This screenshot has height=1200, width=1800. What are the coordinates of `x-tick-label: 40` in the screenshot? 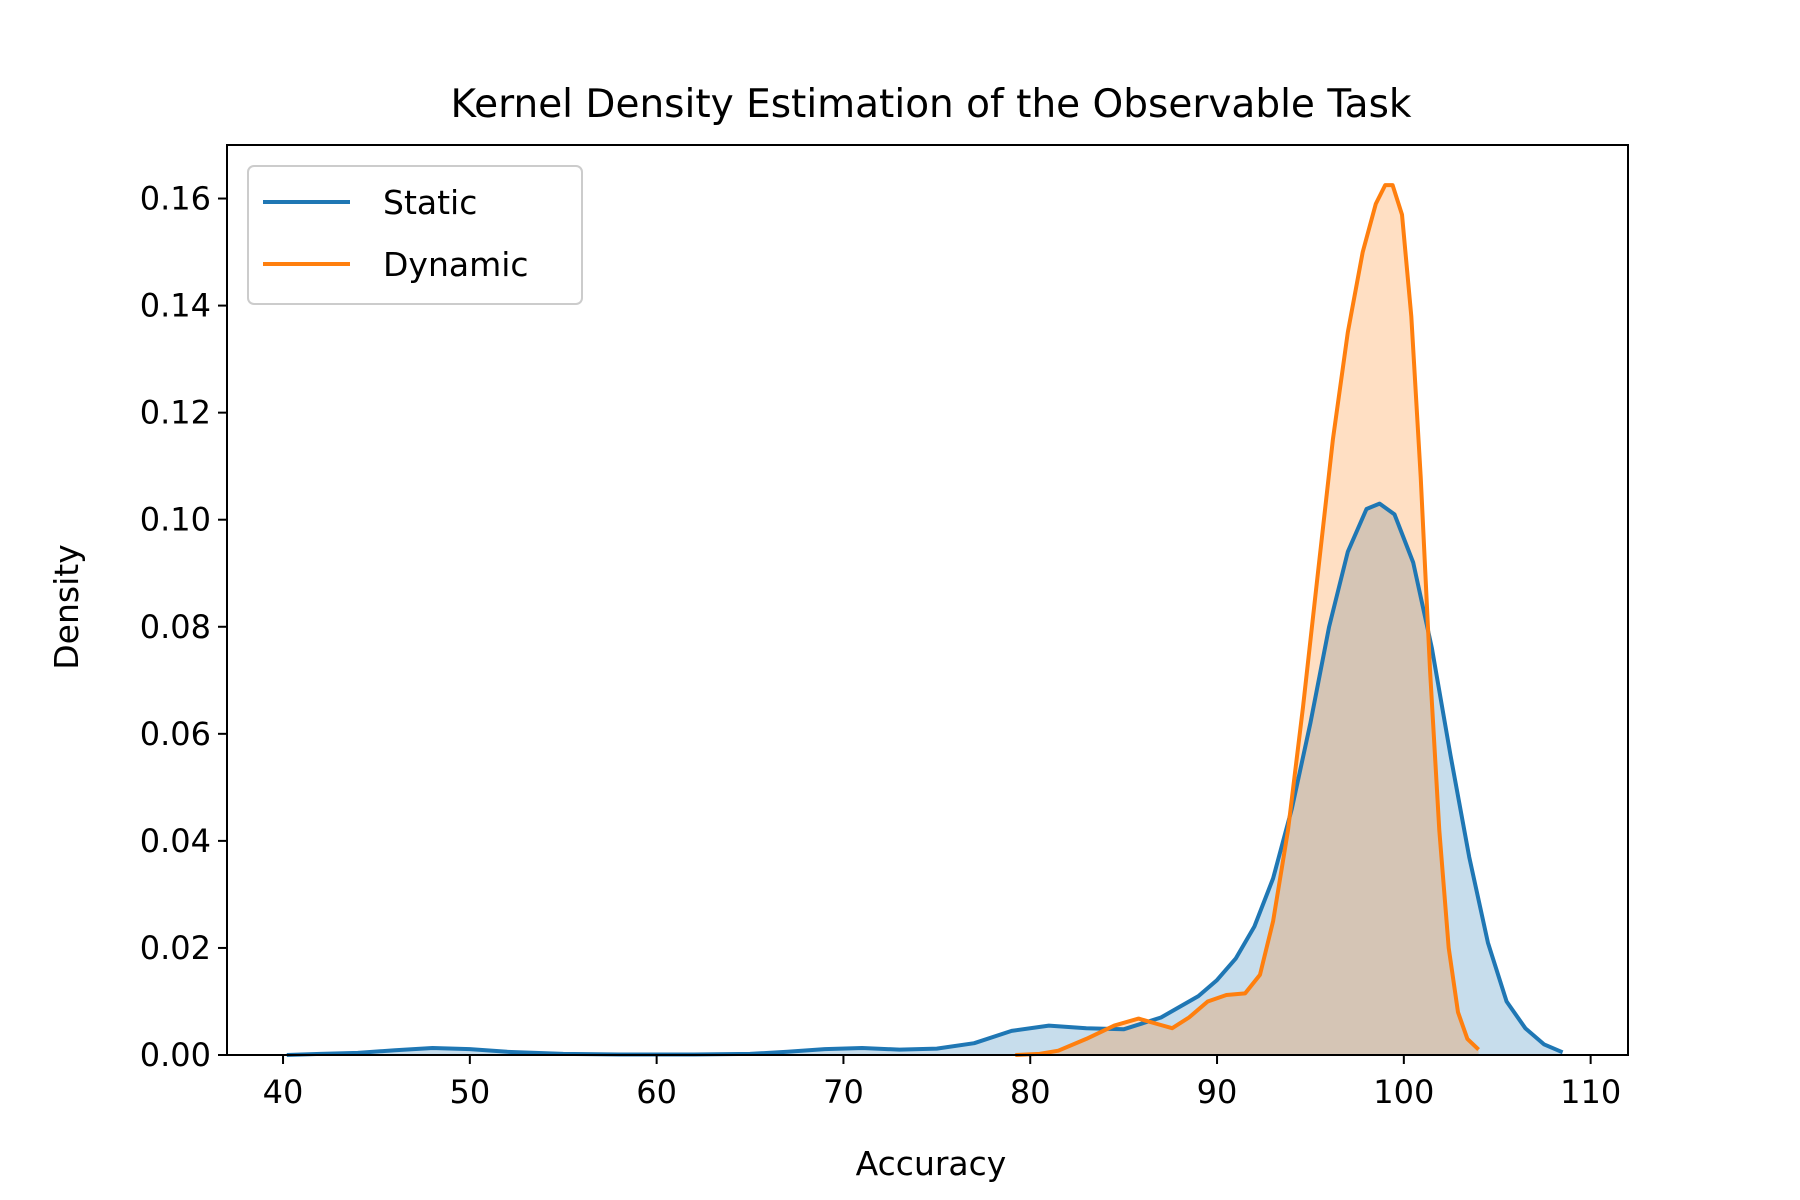 It's located at (283, 1092).